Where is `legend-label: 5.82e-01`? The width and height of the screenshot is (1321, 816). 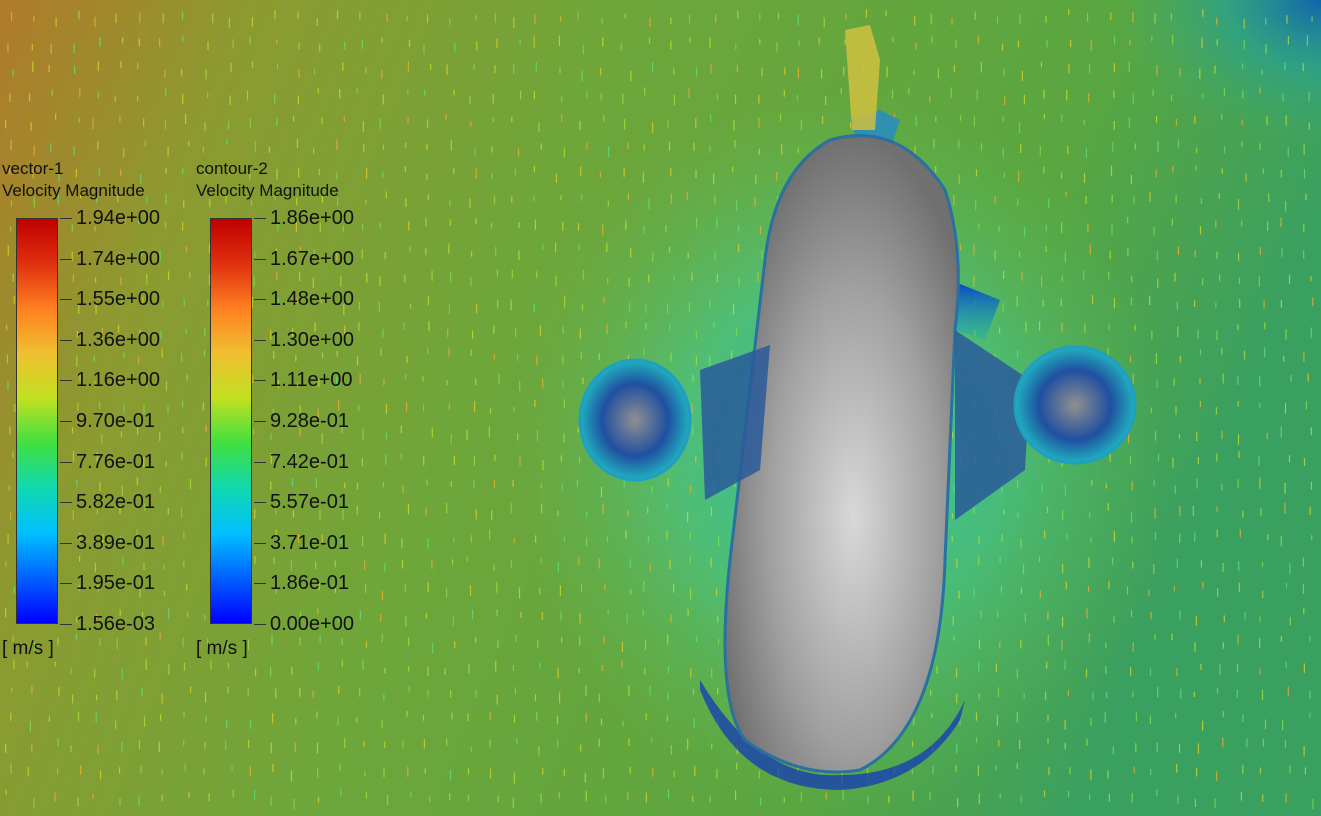 legend-label: 5.82e-01 is located at coordinates (115, 502).